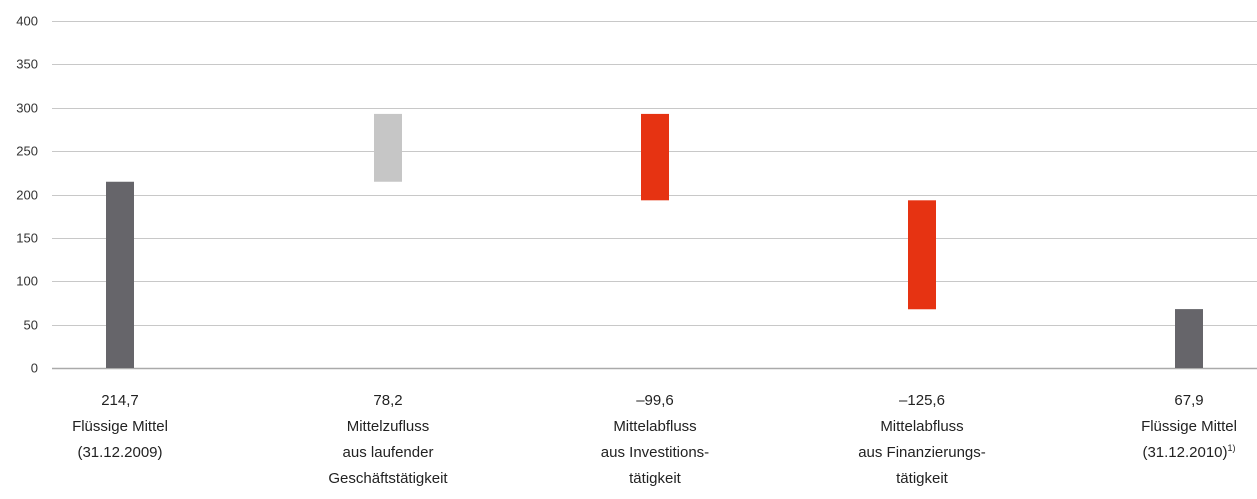  Describe the element at coordinates (120, 400) in the screenshot. I see `bar-value-label: 214,7` at that location.